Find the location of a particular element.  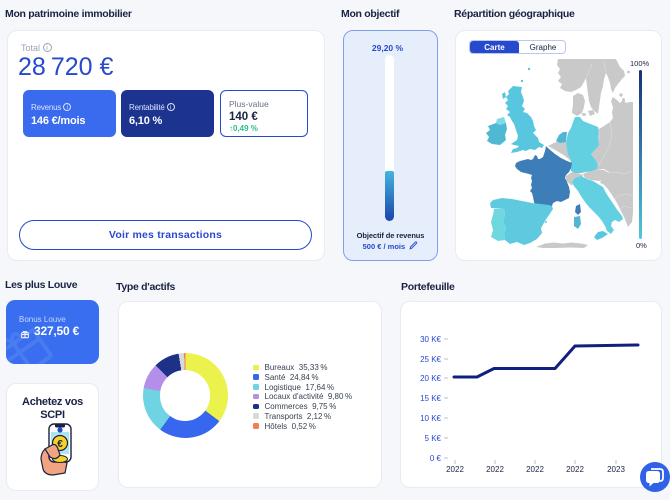

svg-text: 30 K€ is located at coordinates (430, 339).